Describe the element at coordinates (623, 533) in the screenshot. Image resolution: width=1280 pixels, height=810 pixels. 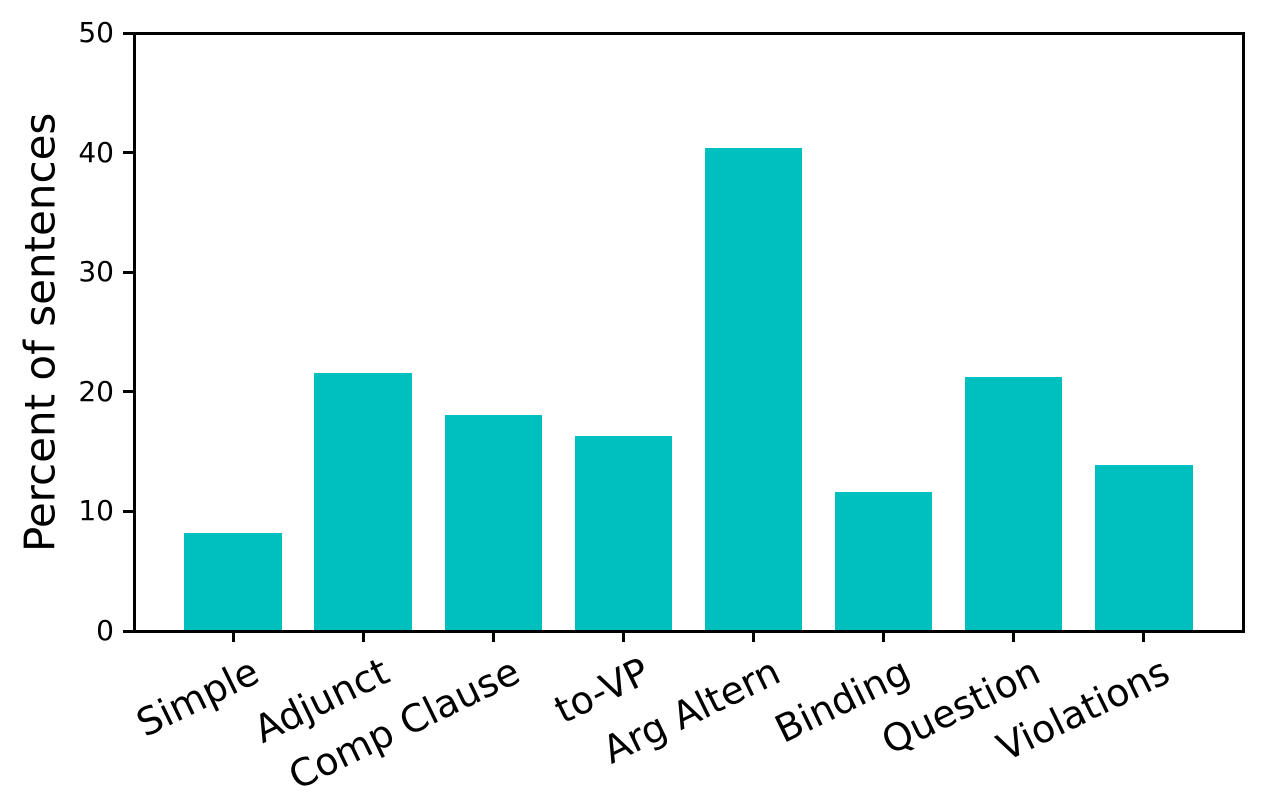
I see `bar-to-vp` at that location.